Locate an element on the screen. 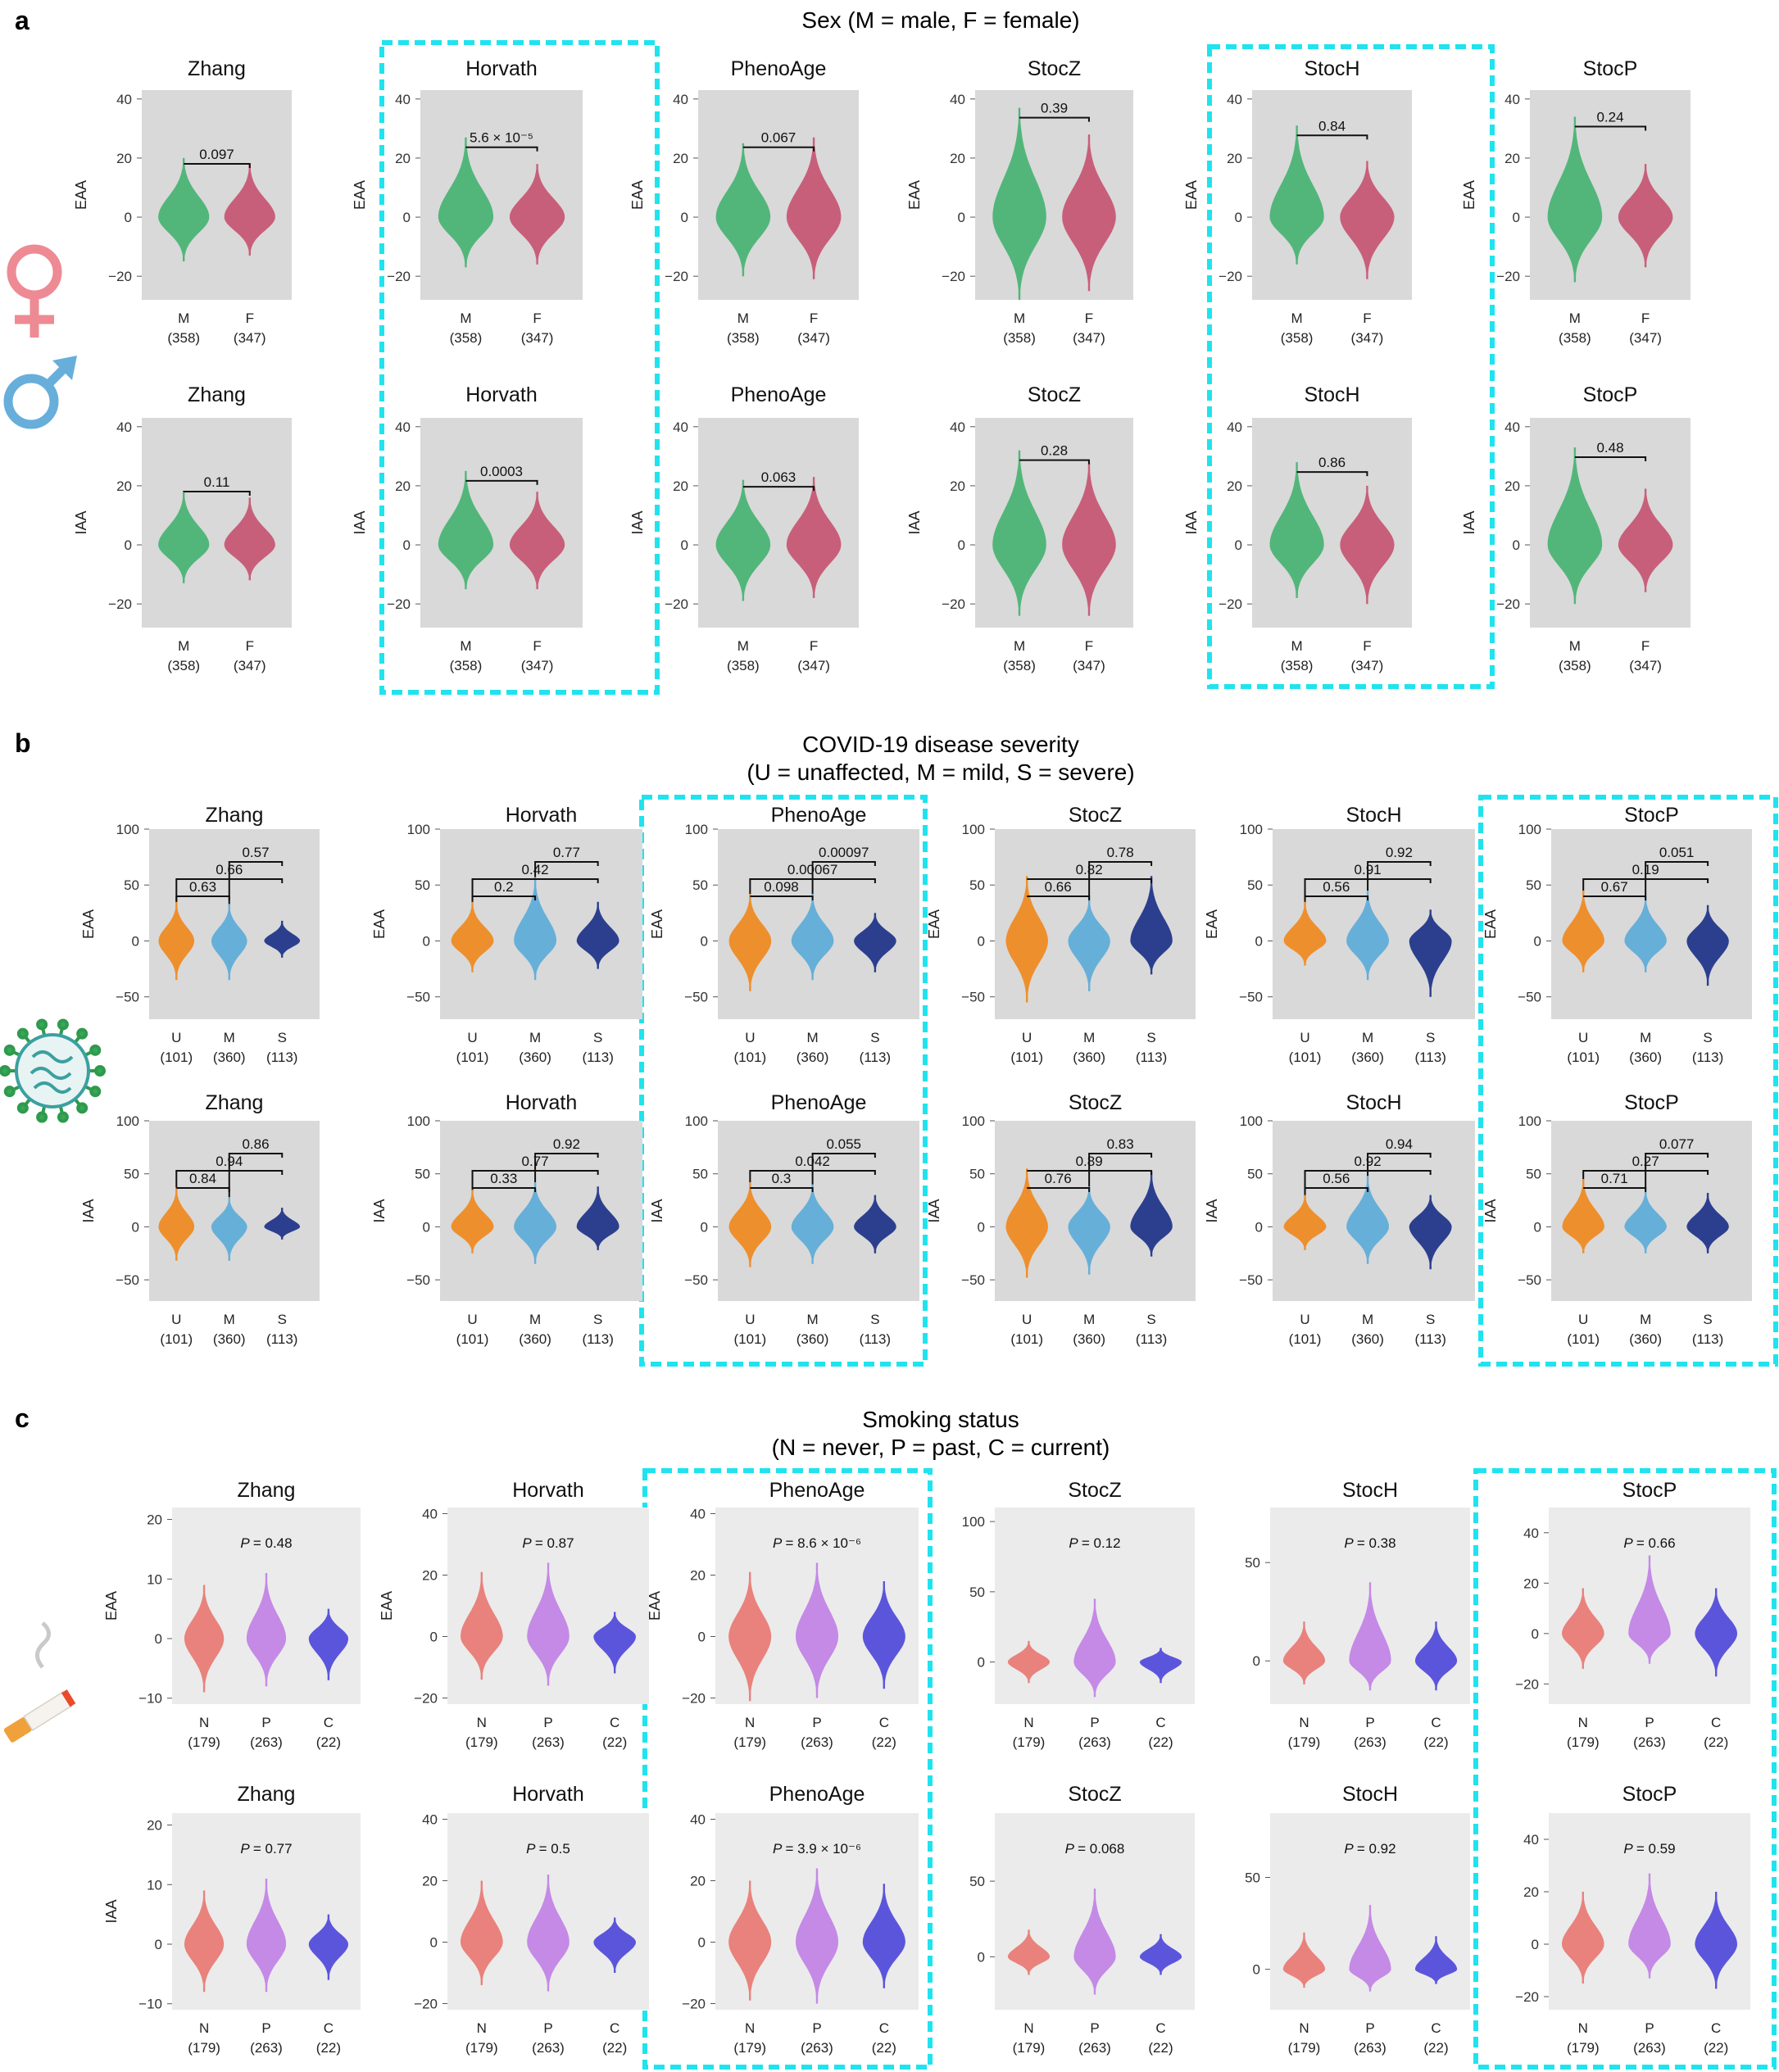 The height and width of the screenshot is (2072, 1779). chart-a-1-2: PhenoAge 40 20 0 −20 IAA M (358) F (347) 0.063 is located at coordinates (744, 528).